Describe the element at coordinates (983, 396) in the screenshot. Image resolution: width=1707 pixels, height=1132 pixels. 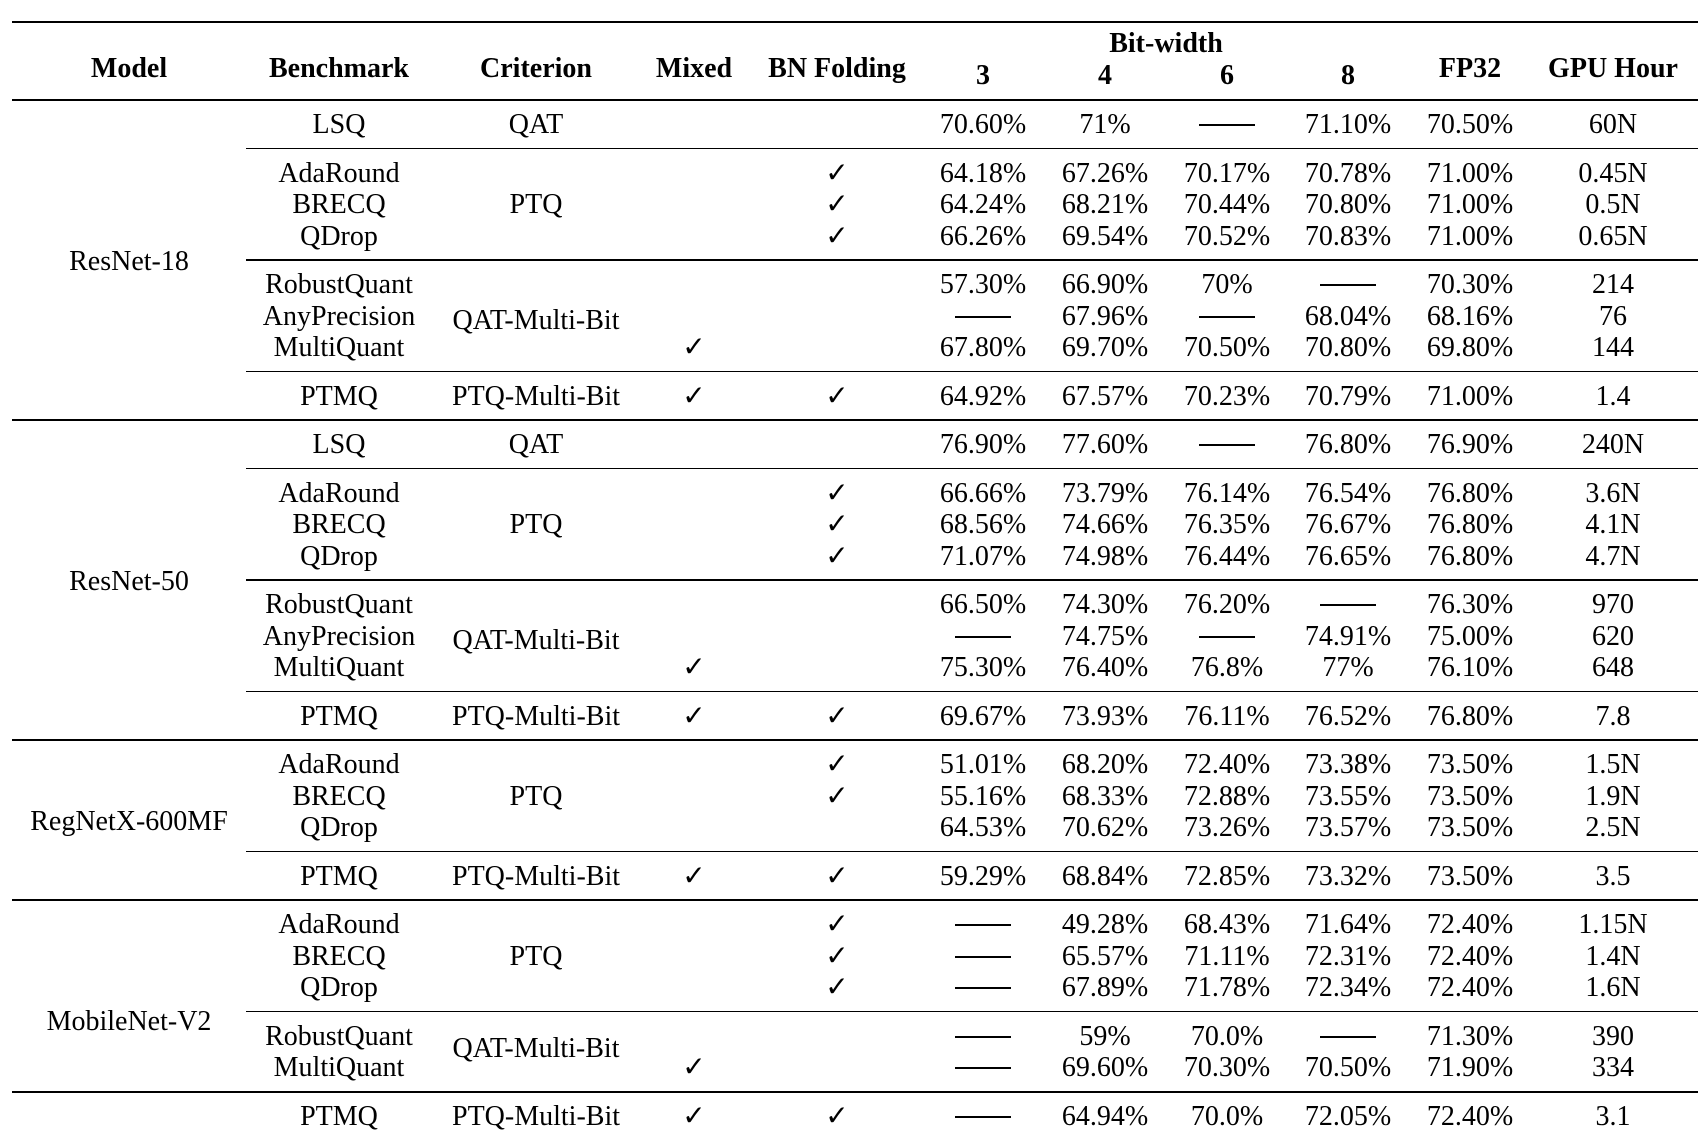
I see `bit-width-value: 64.92%` at that location.